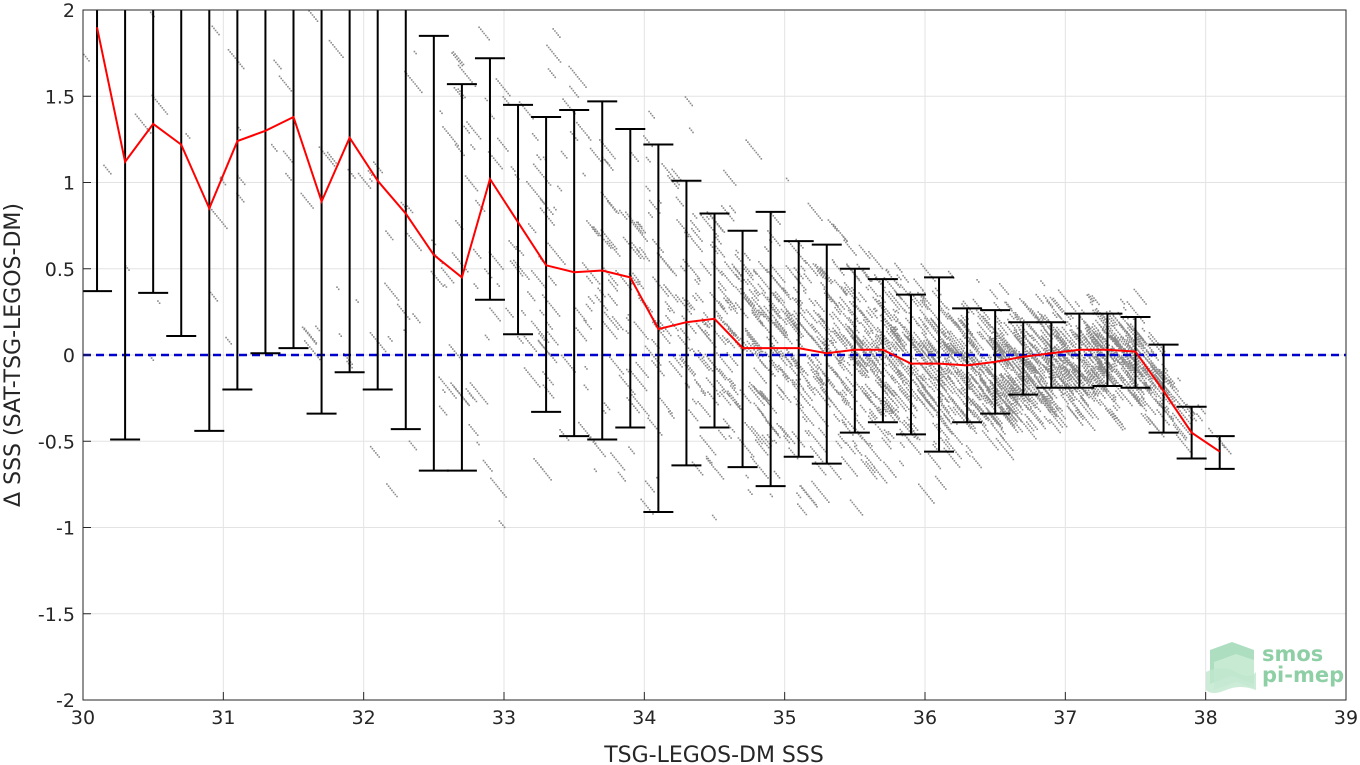 The image size is (1360, 765). I want to click on logo-graphic-icon, so click(1231, 667).